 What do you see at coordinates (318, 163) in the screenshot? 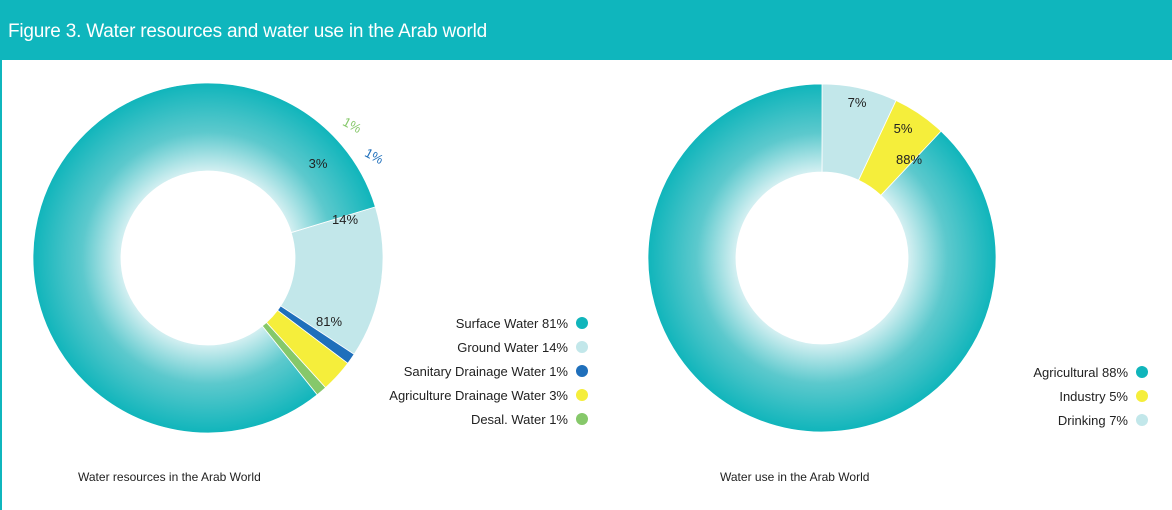
I see `slice-label-agriculture-drainage-water-3: 3%` at bounding box center [318, 163].